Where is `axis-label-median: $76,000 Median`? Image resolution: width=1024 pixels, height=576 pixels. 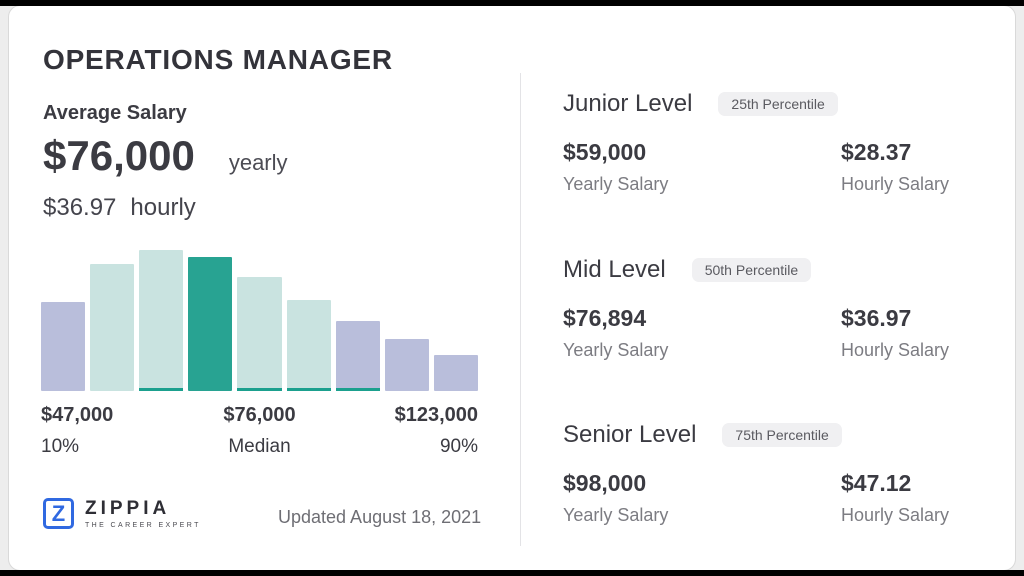 axis-label-median: $76,000 Median is located at coordinates (260, 431).